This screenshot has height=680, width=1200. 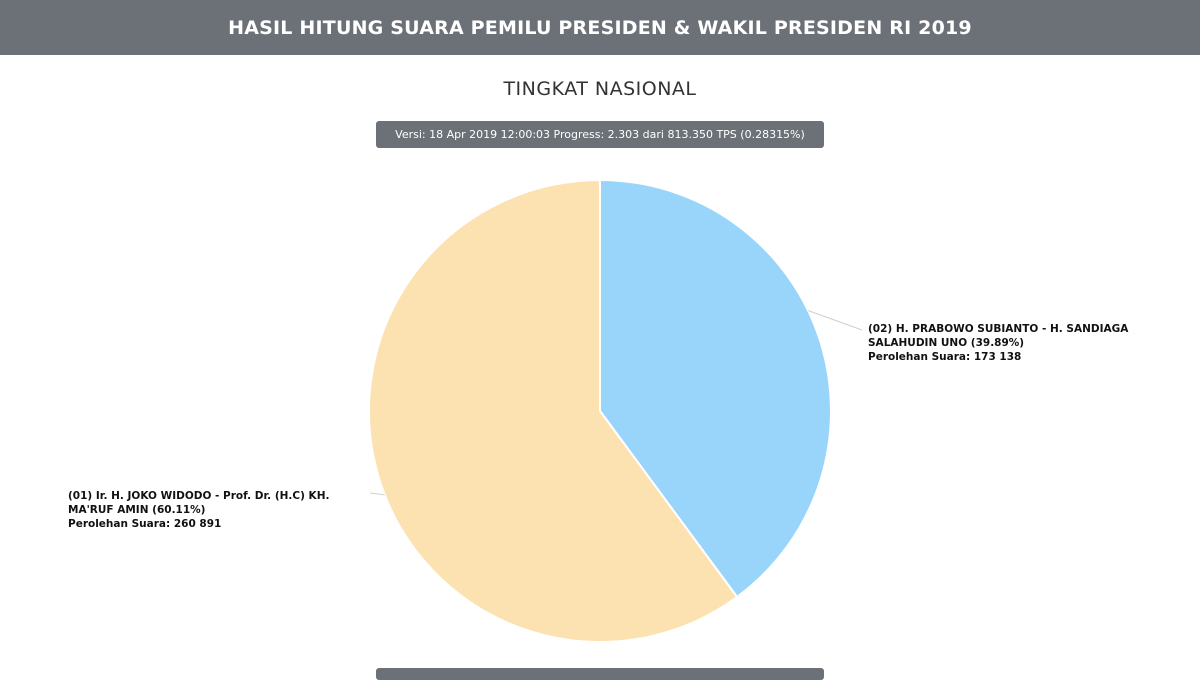 I want to click on slice-label-01-votes: Perolehan Suara: 260 891, so click(x=145, y=524).